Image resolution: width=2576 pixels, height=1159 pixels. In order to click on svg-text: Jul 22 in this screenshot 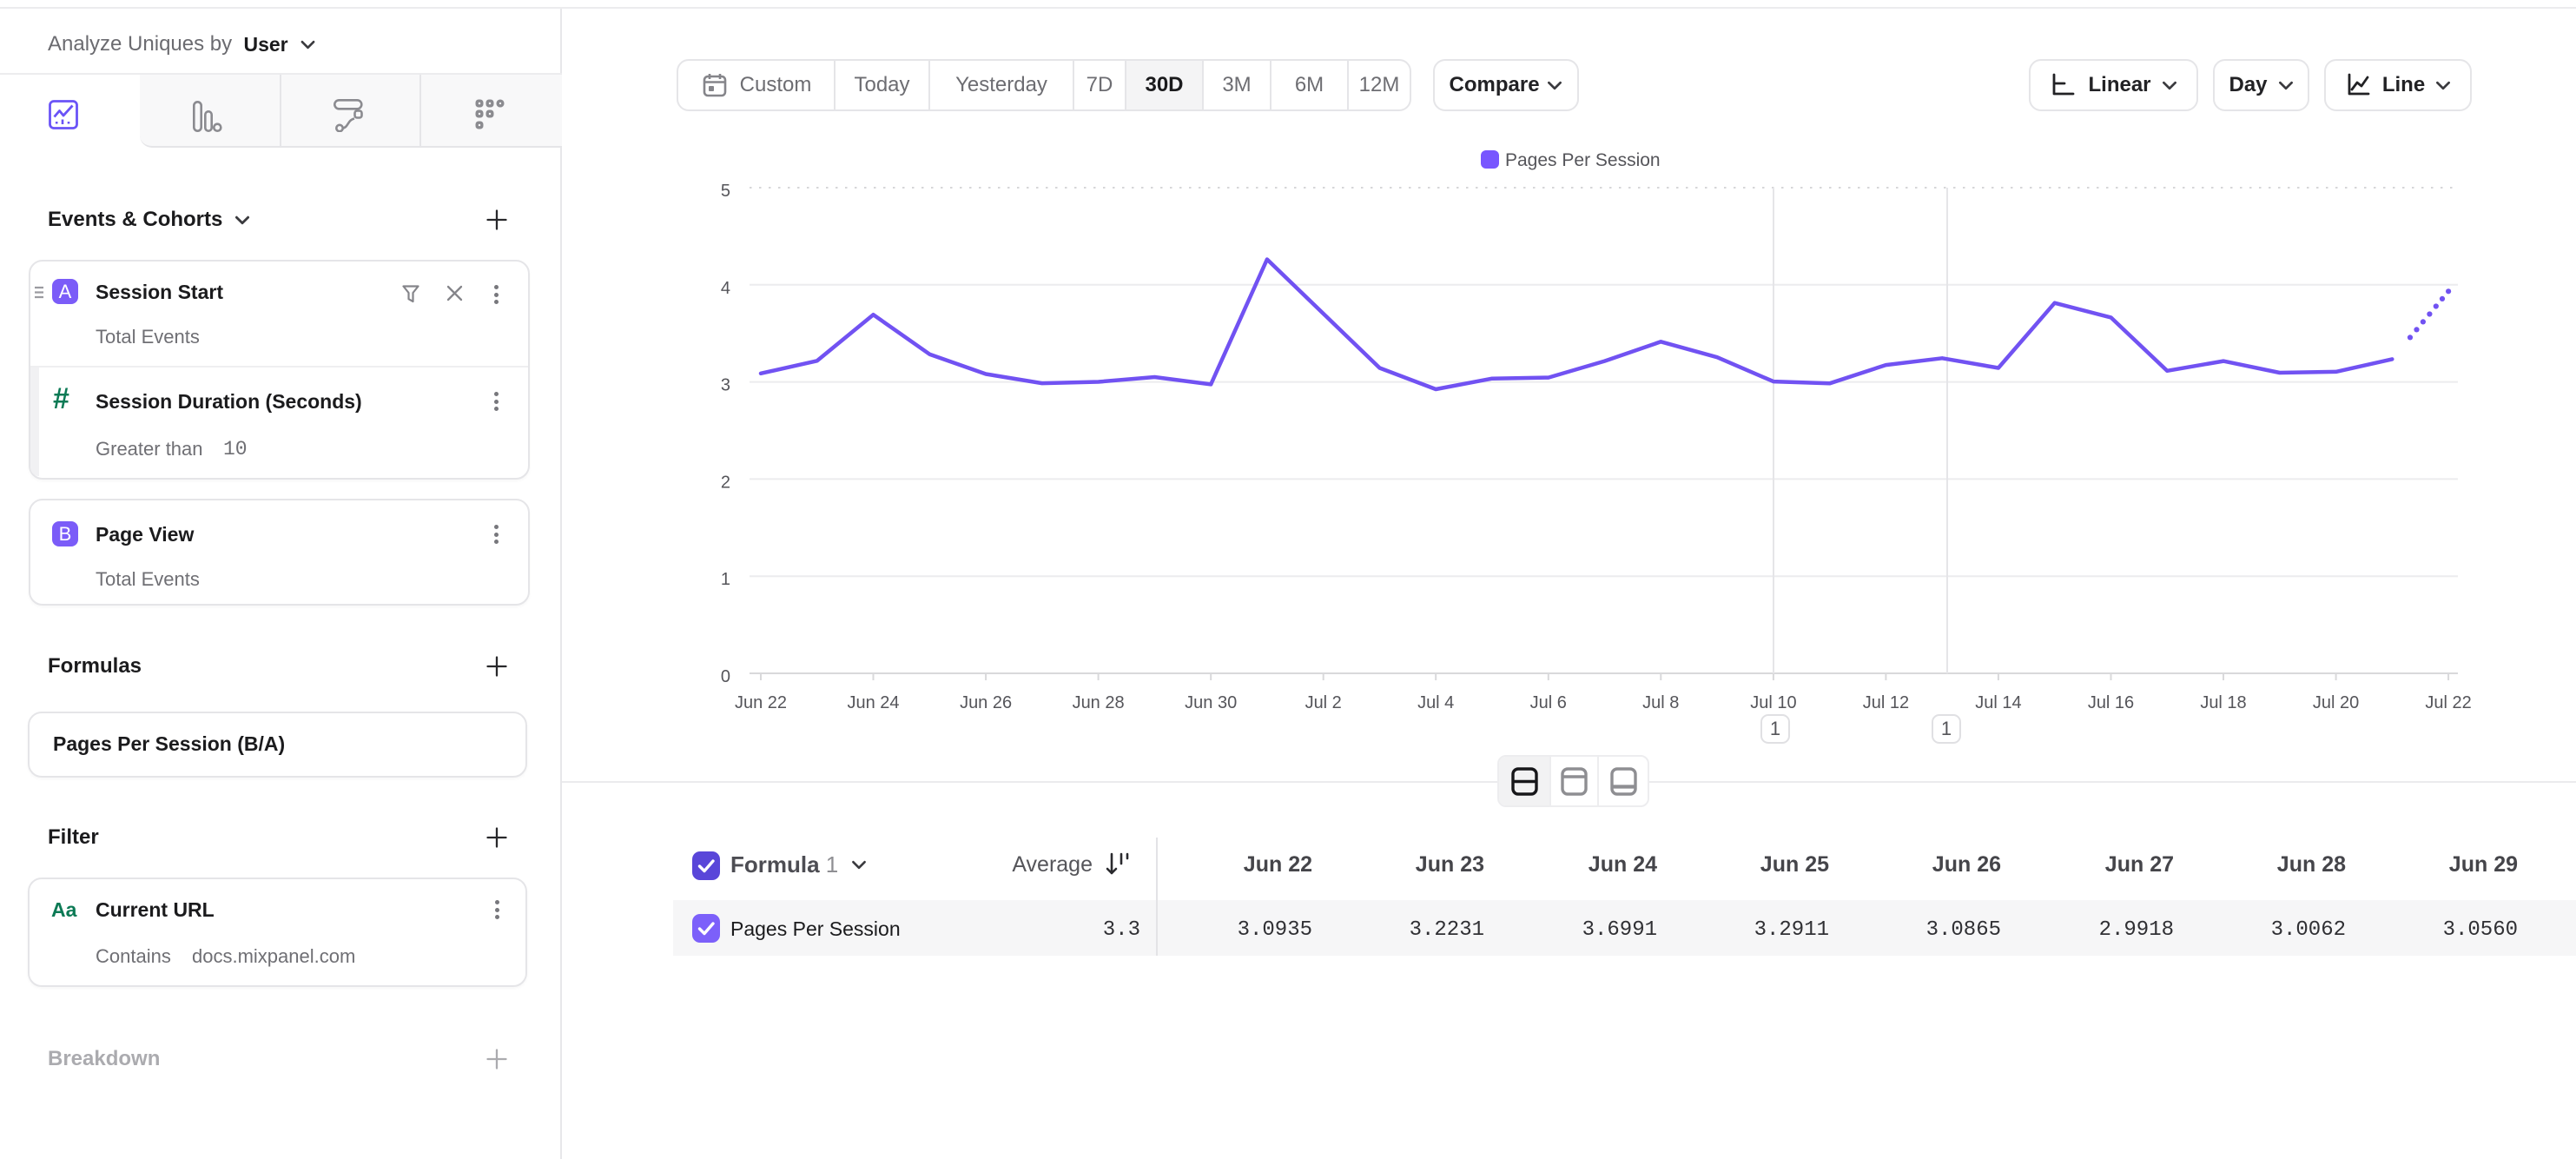, I will do `click(2448, 702)`.